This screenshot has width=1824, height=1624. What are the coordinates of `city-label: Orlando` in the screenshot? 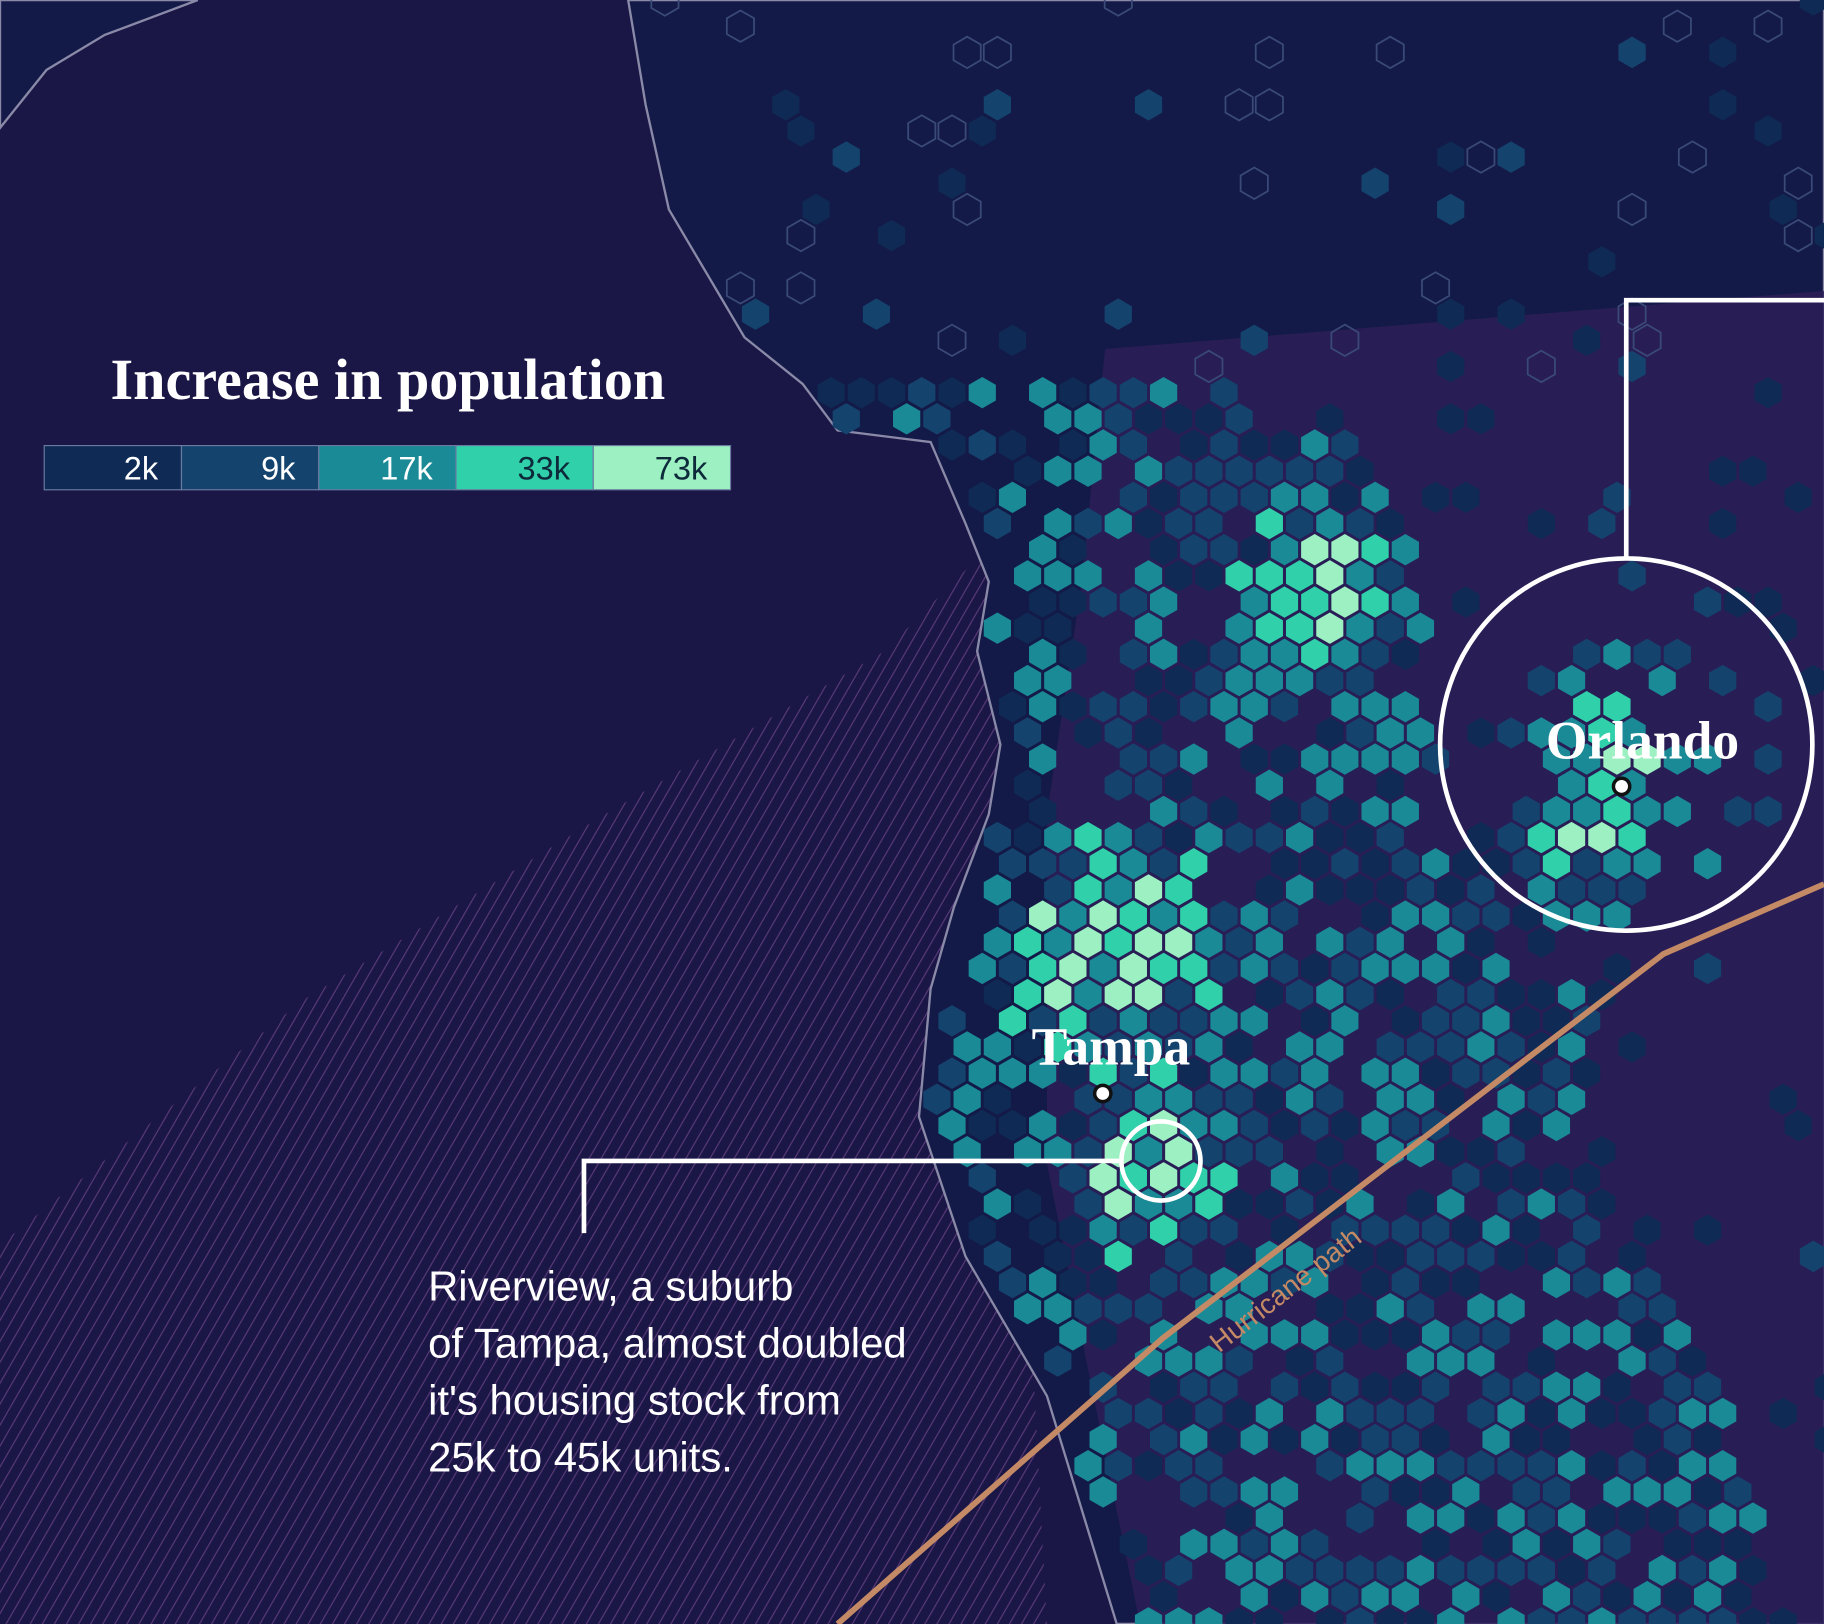 It's located at (1642, 740).